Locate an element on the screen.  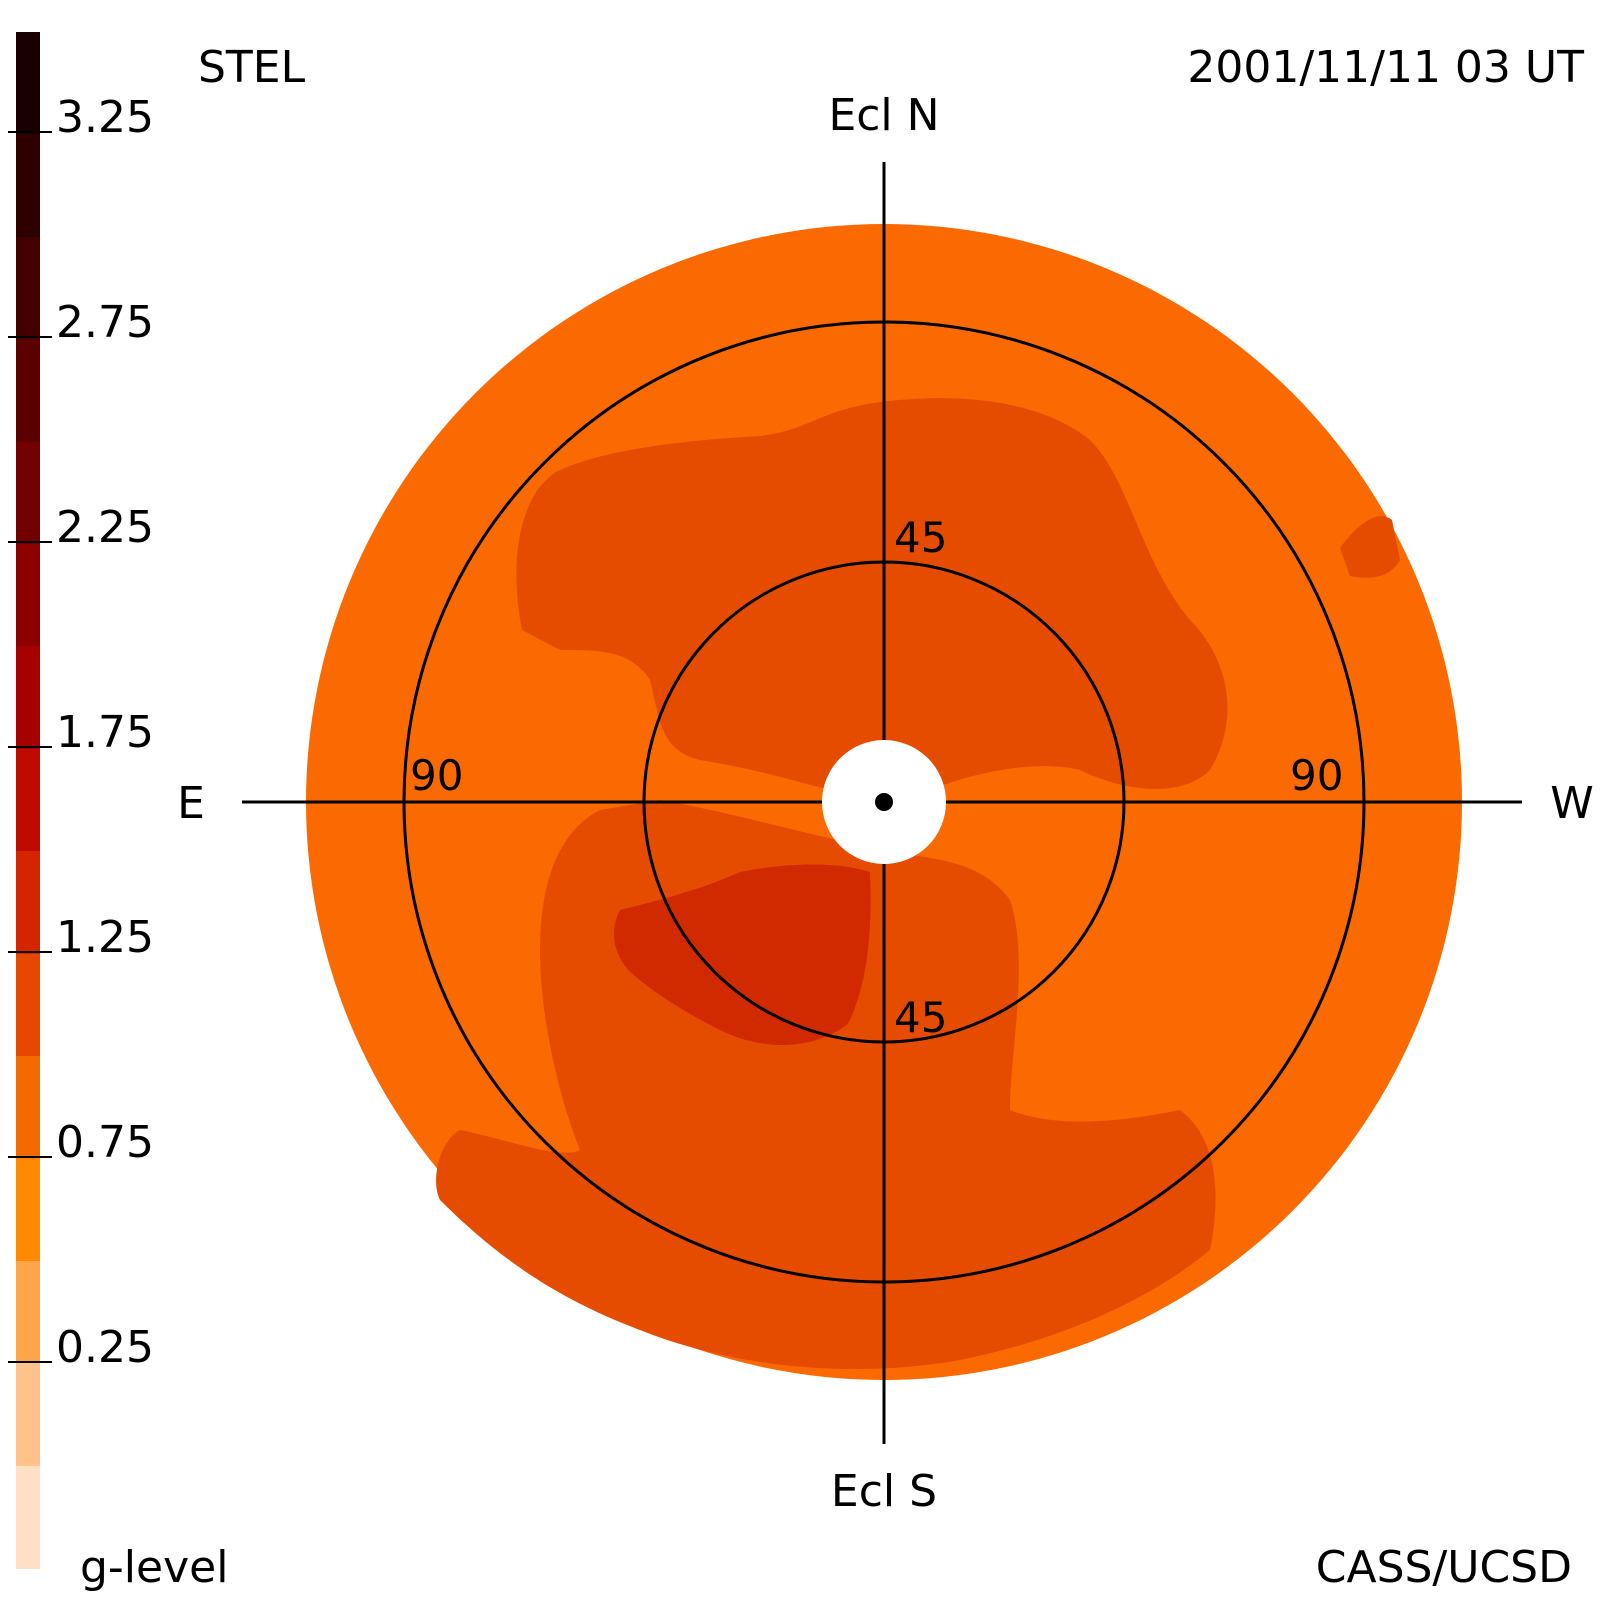
colorbar-tick-label: 2.75 is located at coordinates (105, 322).